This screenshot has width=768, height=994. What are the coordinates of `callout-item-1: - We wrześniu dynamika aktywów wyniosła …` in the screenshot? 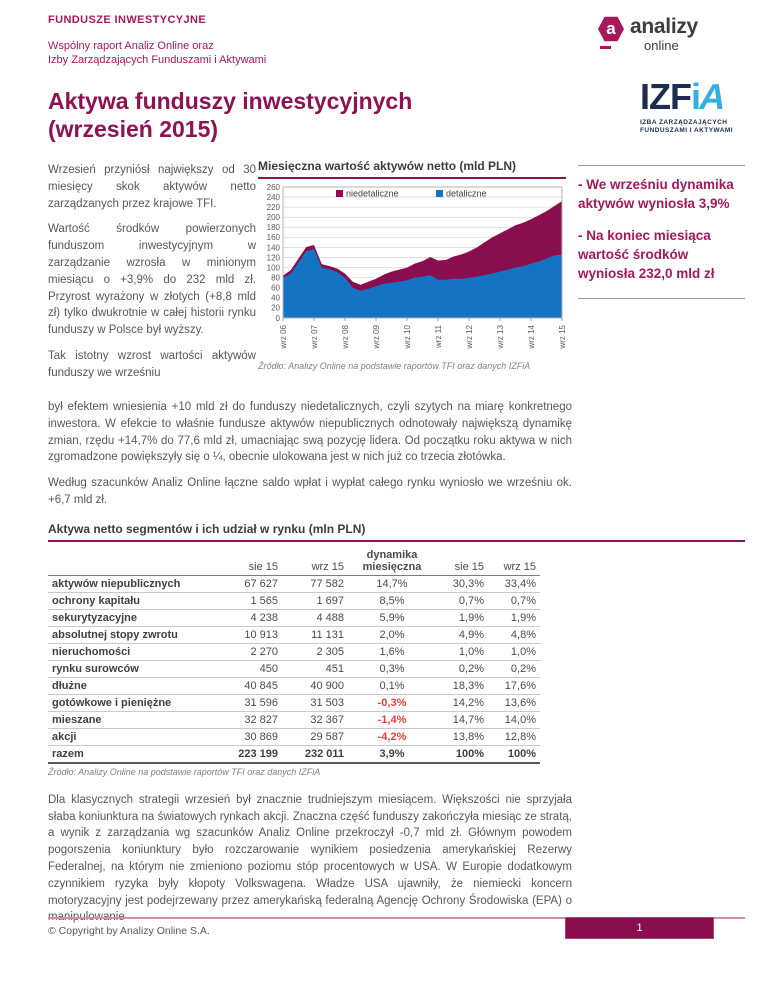 It's located at (656, 194).